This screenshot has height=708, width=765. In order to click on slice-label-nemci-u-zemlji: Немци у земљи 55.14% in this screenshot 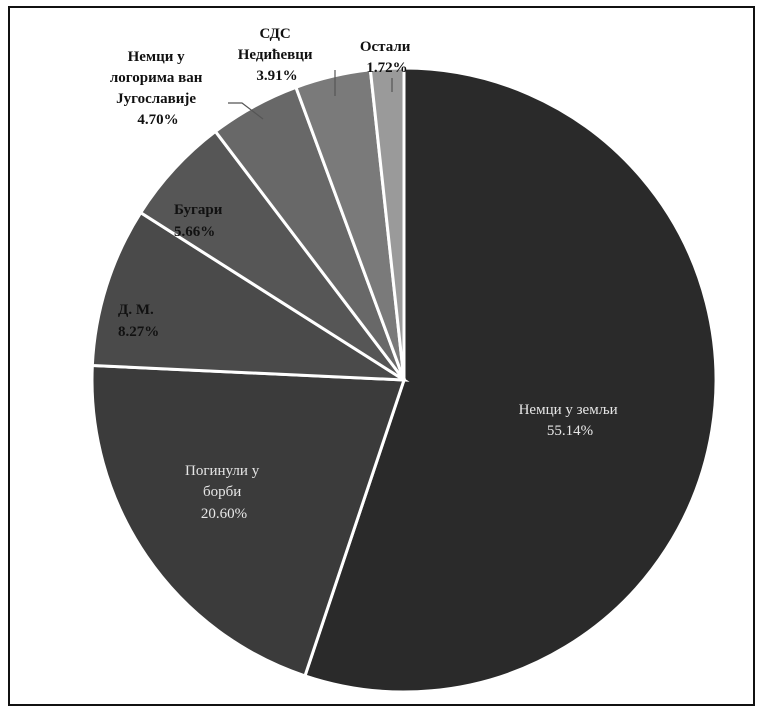, I will do `click(570, 420)`.